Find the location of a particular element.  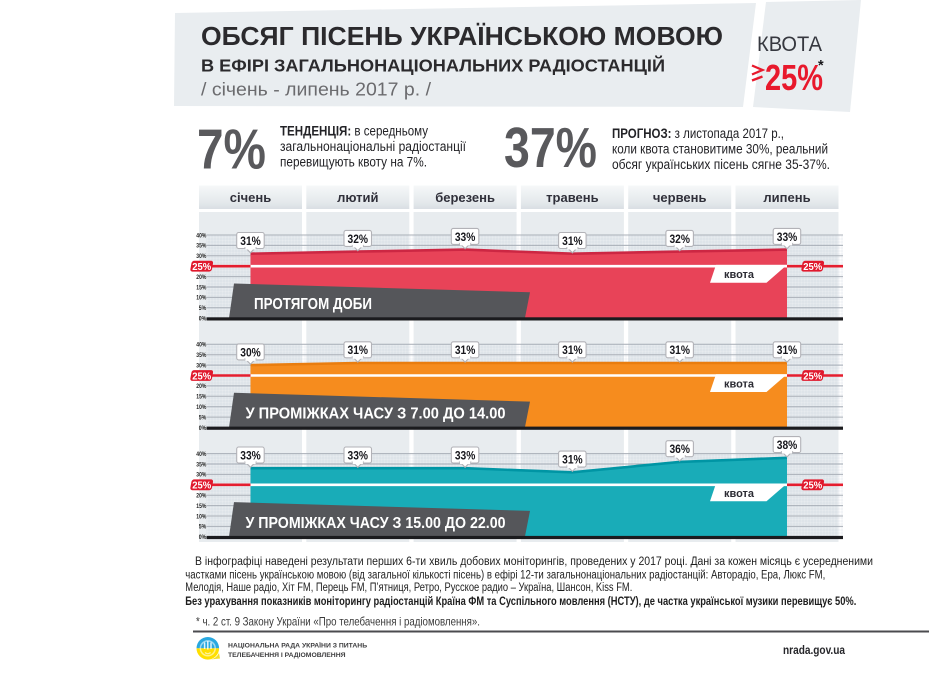

svg-text: ТЕНДЕНЦІЯ: в середньому is located at coordinates (354, 131).